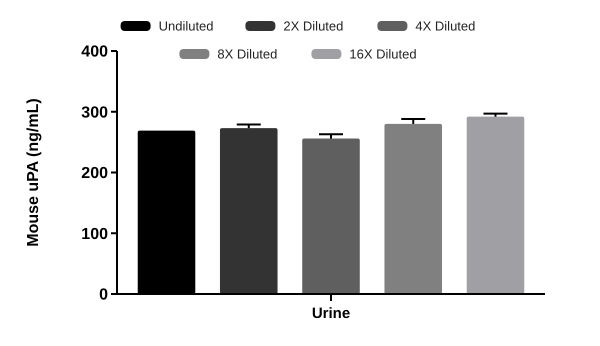 This screenshot has width=600, height=346. I want to click on y-axis-title: Mouse uPA (ng/mL), so click(33, 172).